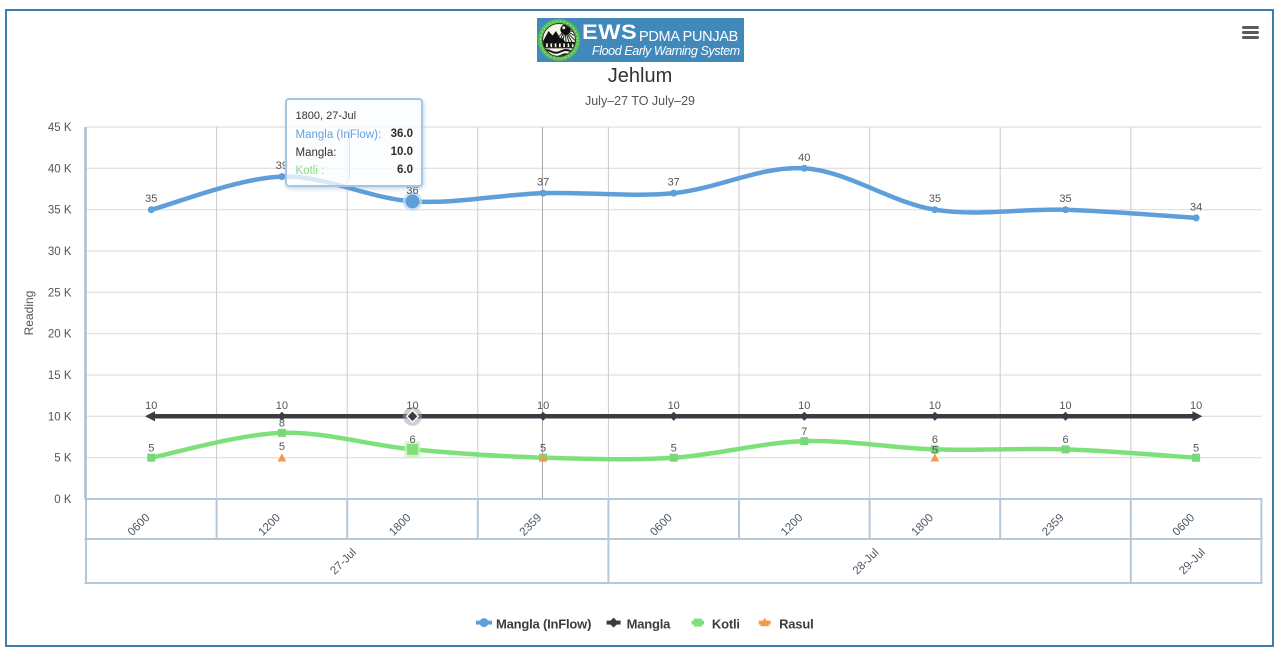 The width and height of the screenshot is (1280, 653). Describe the element at coordinates (60, 293) in the screenshot. I see `svg-text: 25 K` at that location.